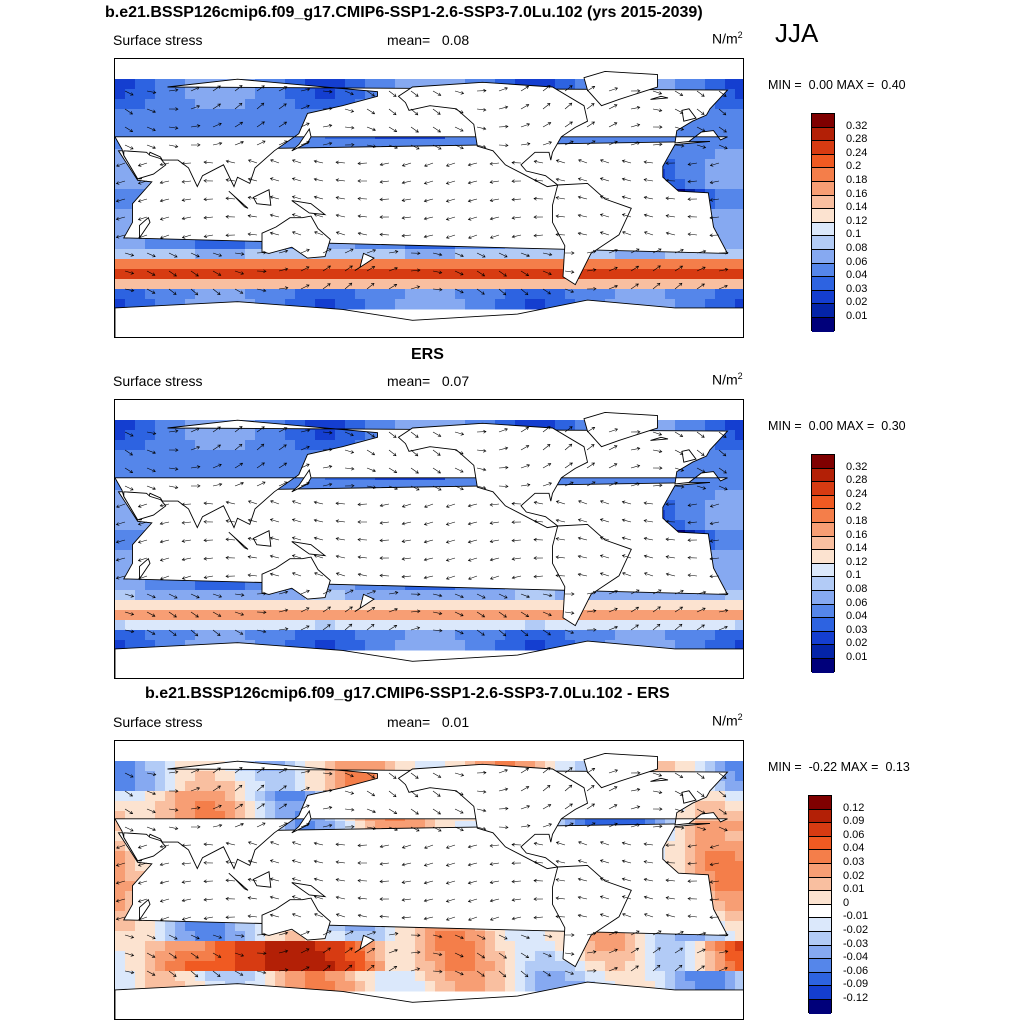 The image size is (1024, 1024). What do you see at coordinates (837, 426) in the screenshot?
I see `panel-2-minmax: MIN = 0.00 MAX = 0.30` at bounding box center [837, 426].